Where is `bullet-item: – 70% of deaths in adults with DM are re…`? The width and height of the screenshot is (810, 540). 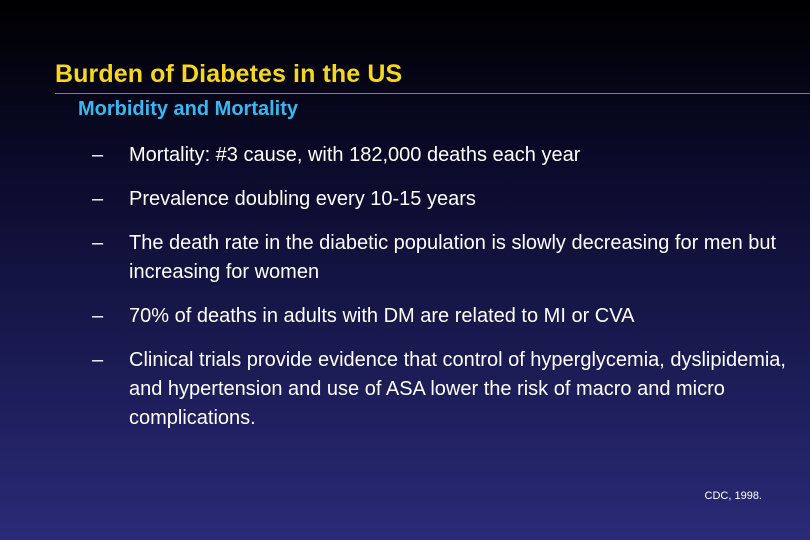 bullet-item: – 70% of deaths in adults with DM are re… is located at coordinates (447, 316).